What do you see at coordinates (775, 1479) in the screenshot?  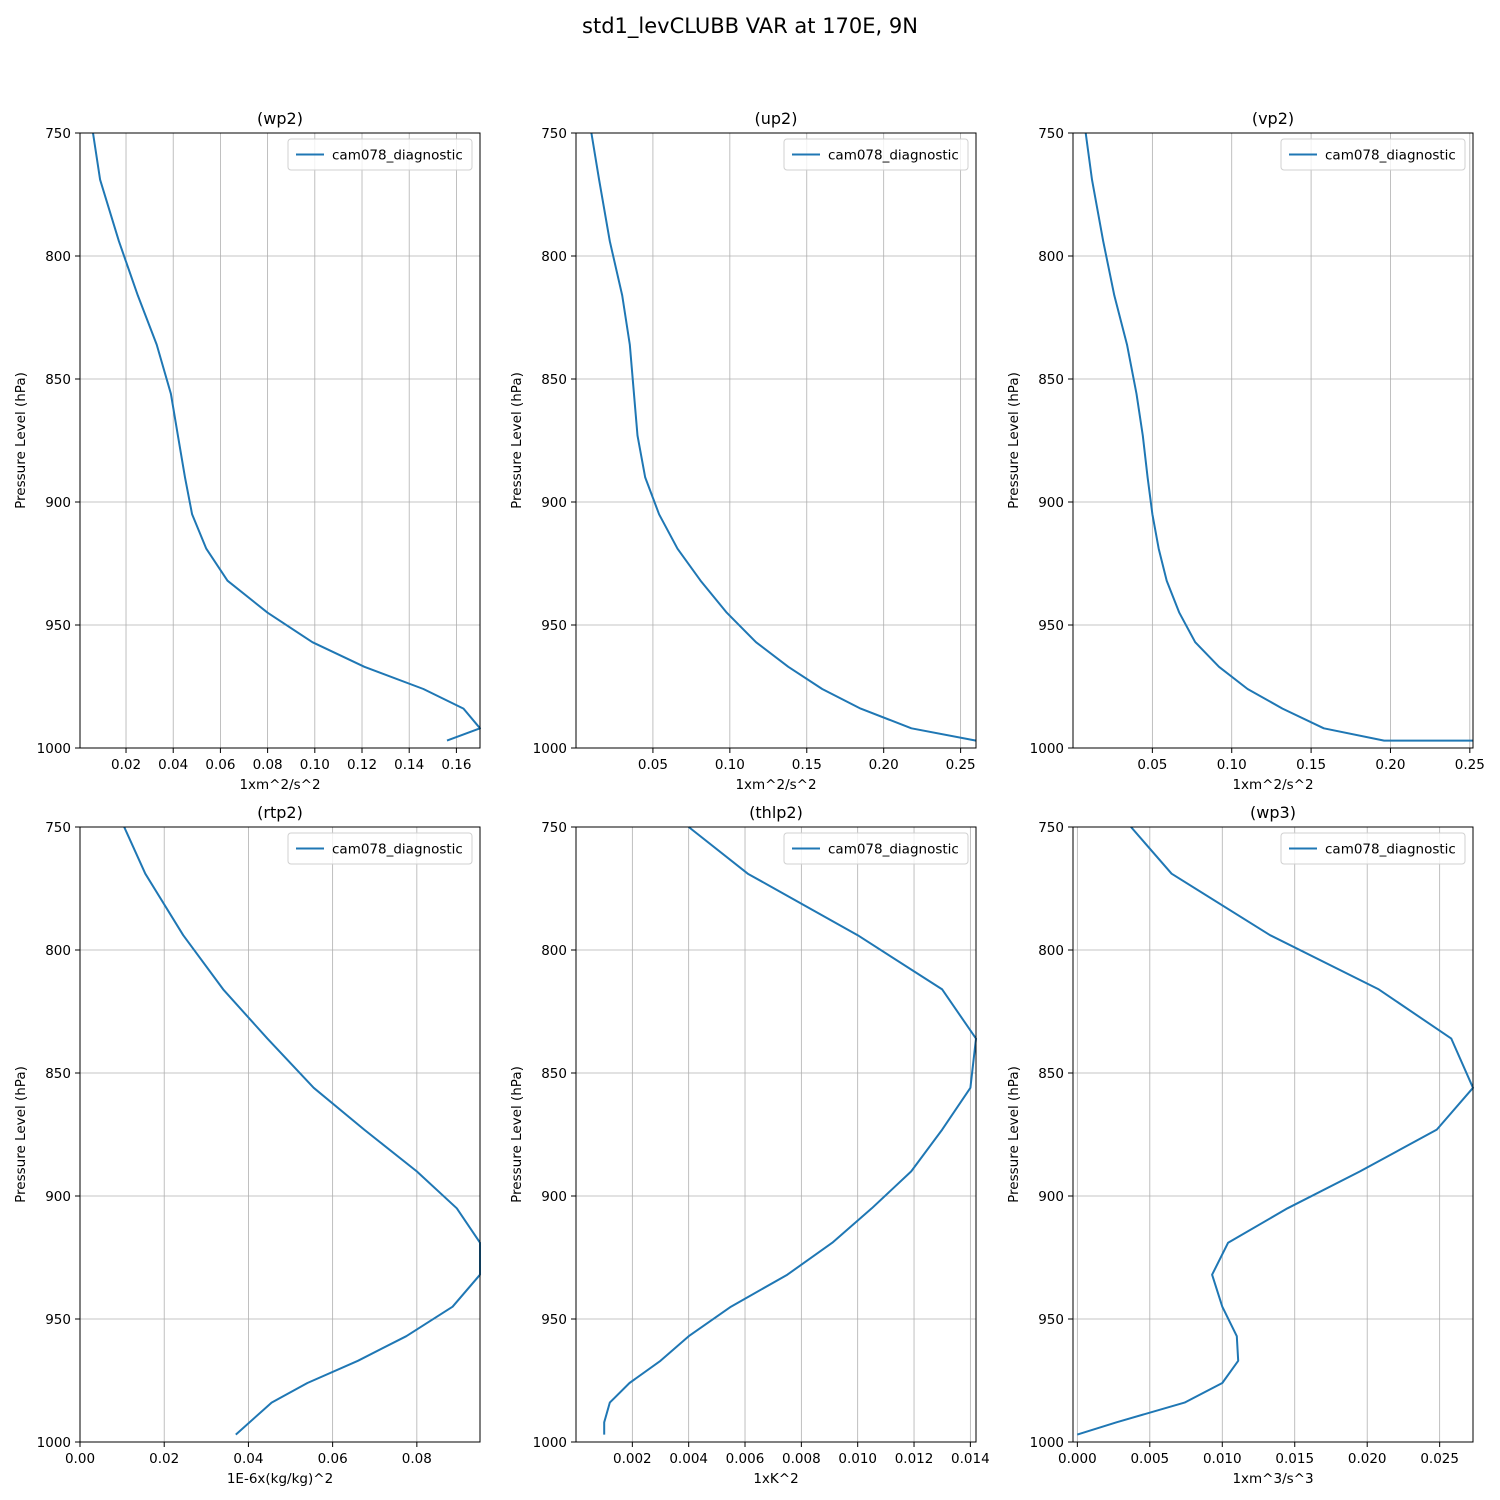 I see `x-axis-label: 1xK^2` at bounding box center [775, 1479].